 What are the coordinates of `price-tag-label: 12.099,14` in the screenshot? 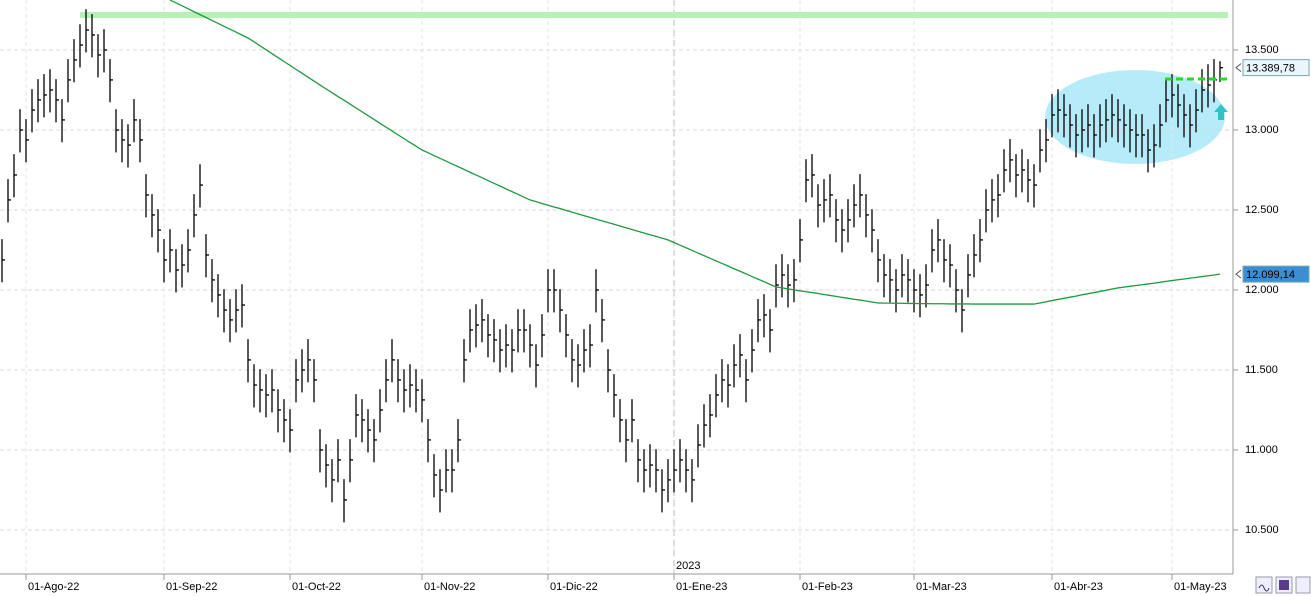 It's located at (1270, 275).